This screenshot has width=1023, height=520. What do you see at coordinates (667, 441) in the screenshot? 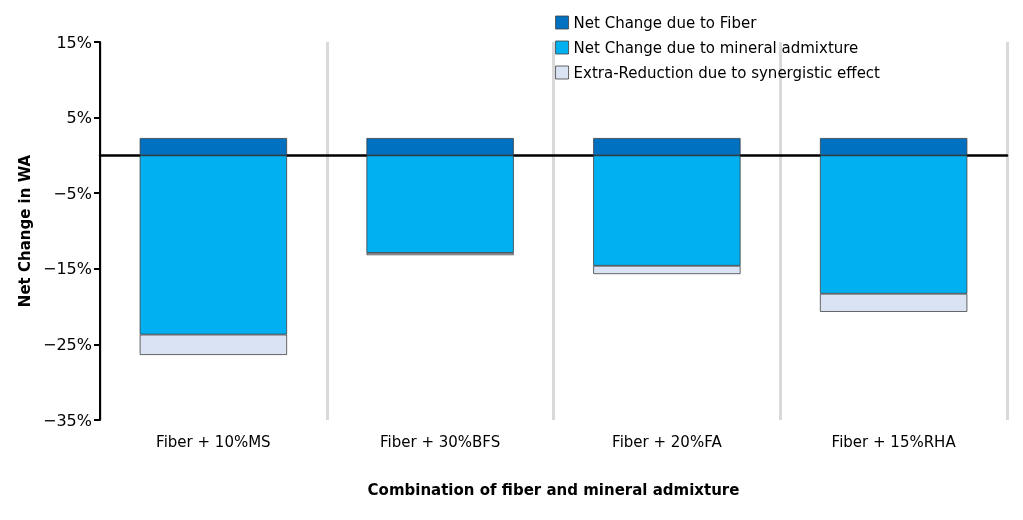
I see `x-tick-label: Fiber + 20%FA` at bounding box center [667, 441].